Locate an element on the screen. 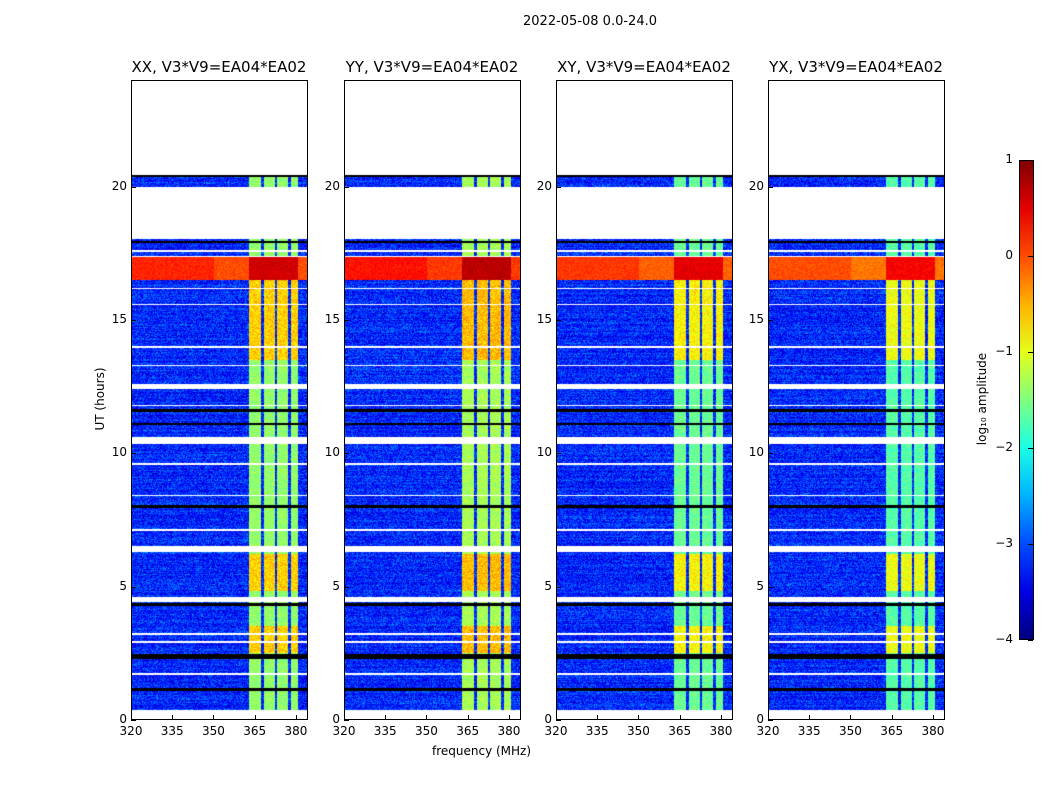  colorbar-tick-label: −4 is located at coordinates (1004, 639).